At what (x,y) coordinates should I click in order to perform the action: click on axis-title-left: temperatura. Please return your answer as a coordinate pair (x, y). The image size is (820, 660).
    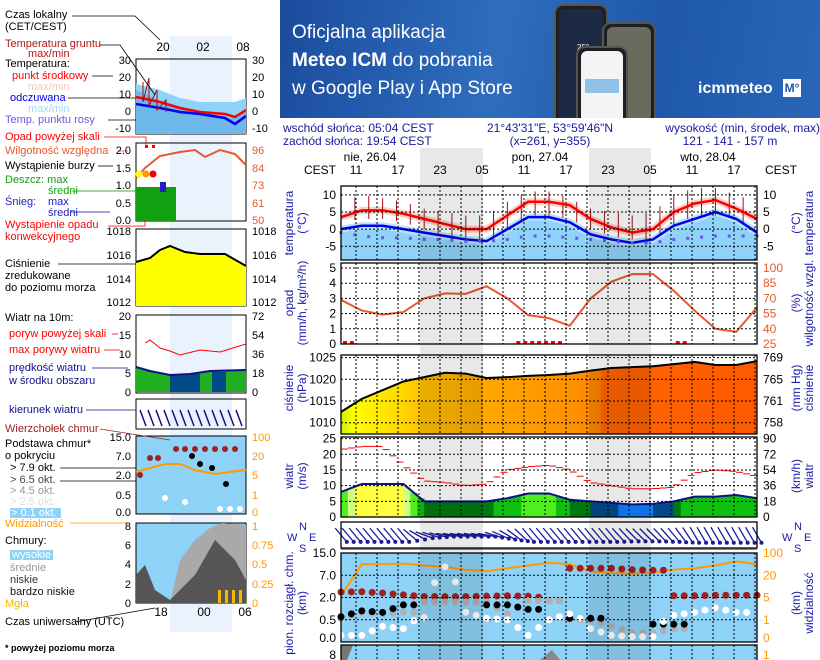
    Looking at the image, I should click on (289, 222).